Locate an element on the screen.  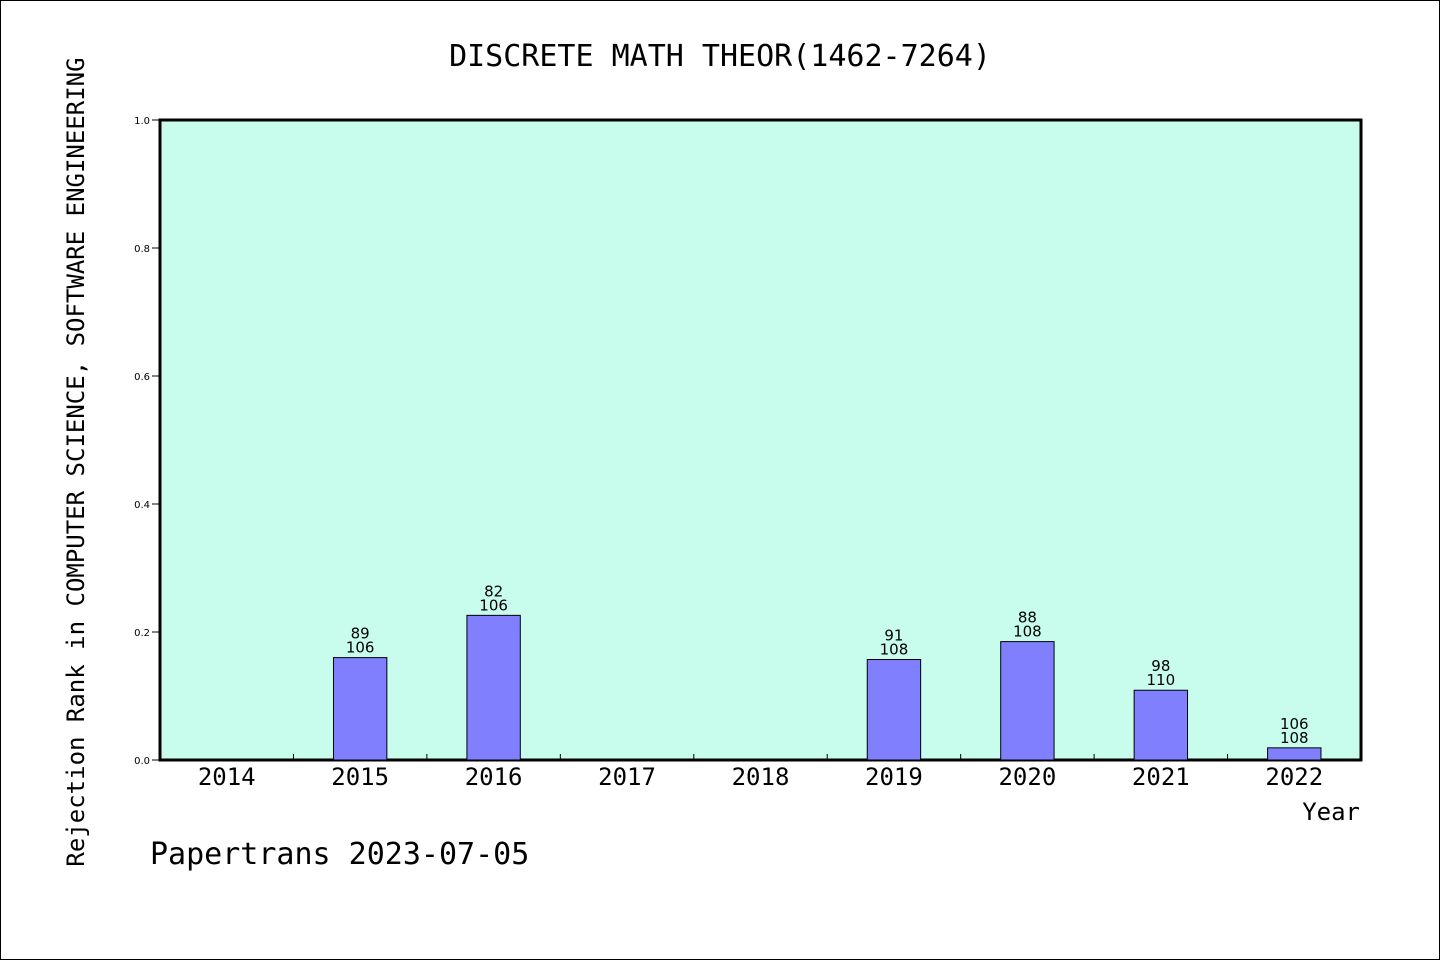
bar-2019 is located at coordinates (894, 710).